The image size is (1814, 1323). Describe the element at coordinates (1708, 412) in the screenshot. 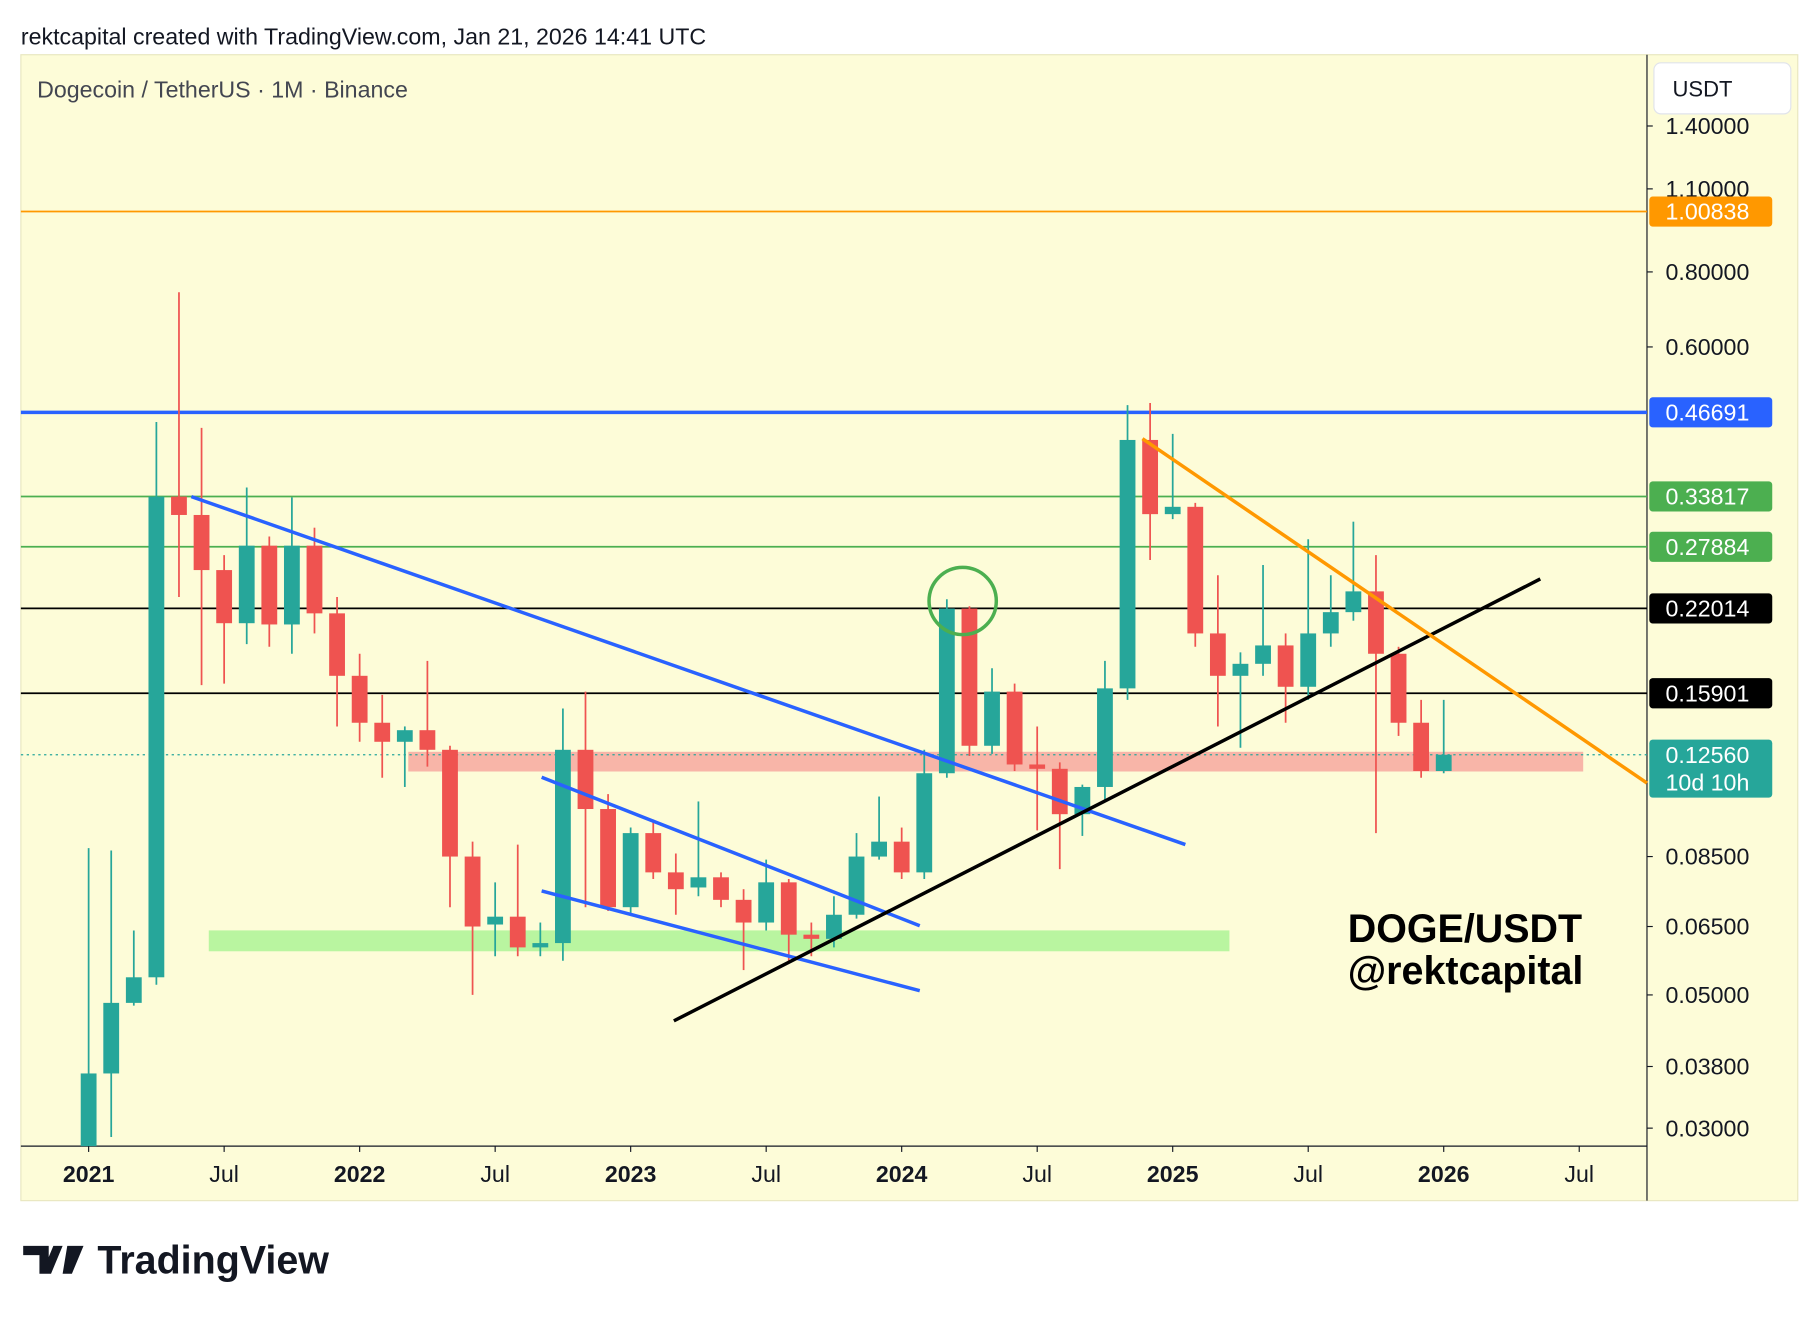

I see `level-label: 0.46691` at that location.